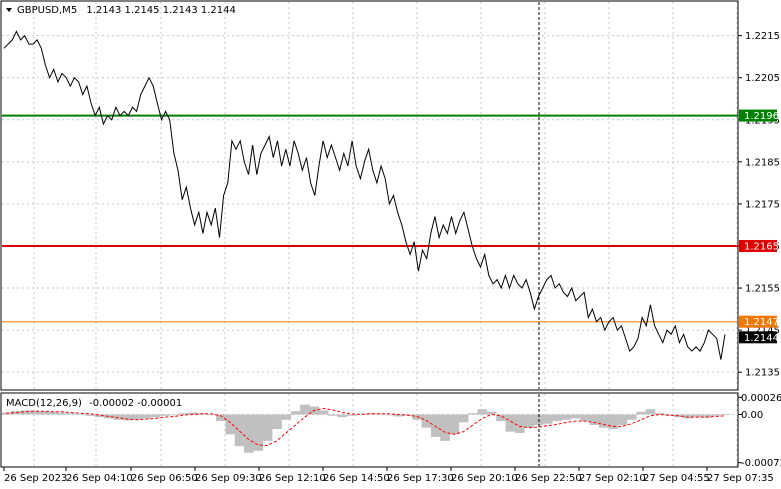 The width and height of the screenshot is (781, 489). What do you see at coordinates (759, 226) in the screenshot?
I see `price-tags: 1.2196 1.2165 1.2147 1.2144` at bounding box center [759, 226].